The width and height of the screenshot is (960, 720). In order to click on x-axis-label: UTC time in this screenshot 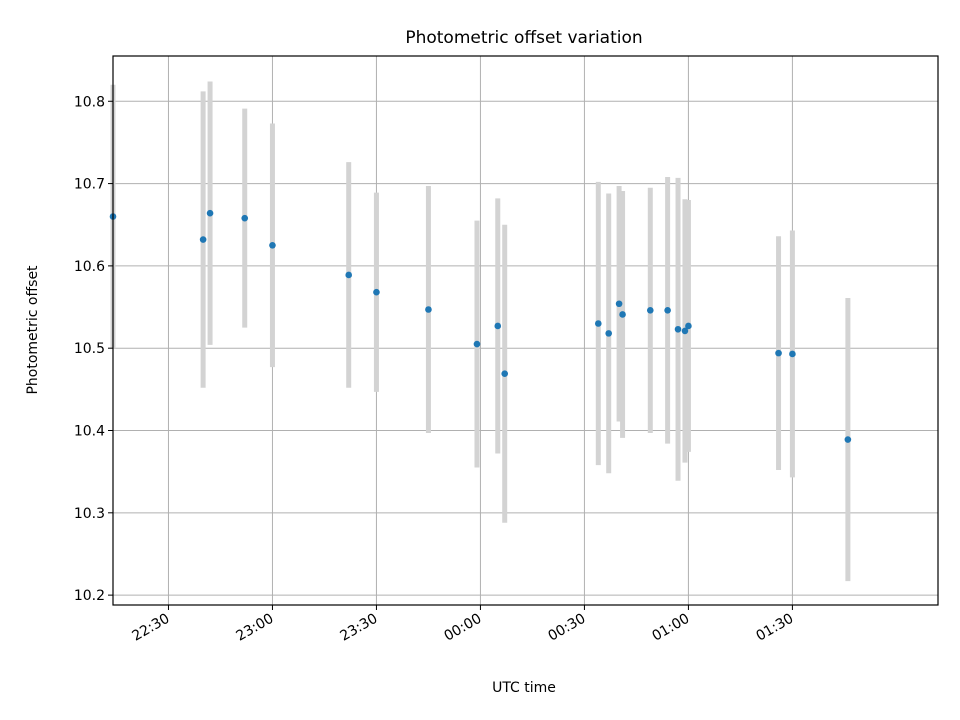, I will do `click(524, 688)`.